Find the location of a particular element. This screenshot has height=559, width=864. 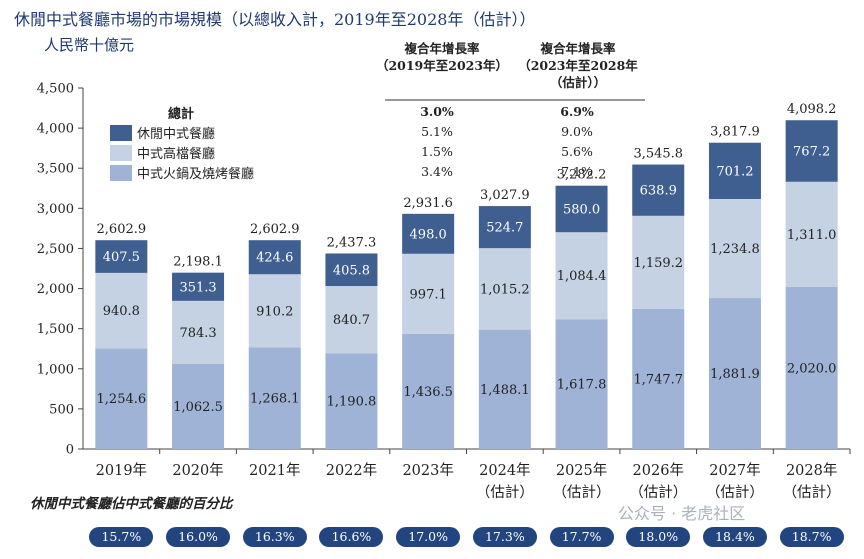

cagr-casual-2019-2023: 5.1% is located at coordinates (437, 131).